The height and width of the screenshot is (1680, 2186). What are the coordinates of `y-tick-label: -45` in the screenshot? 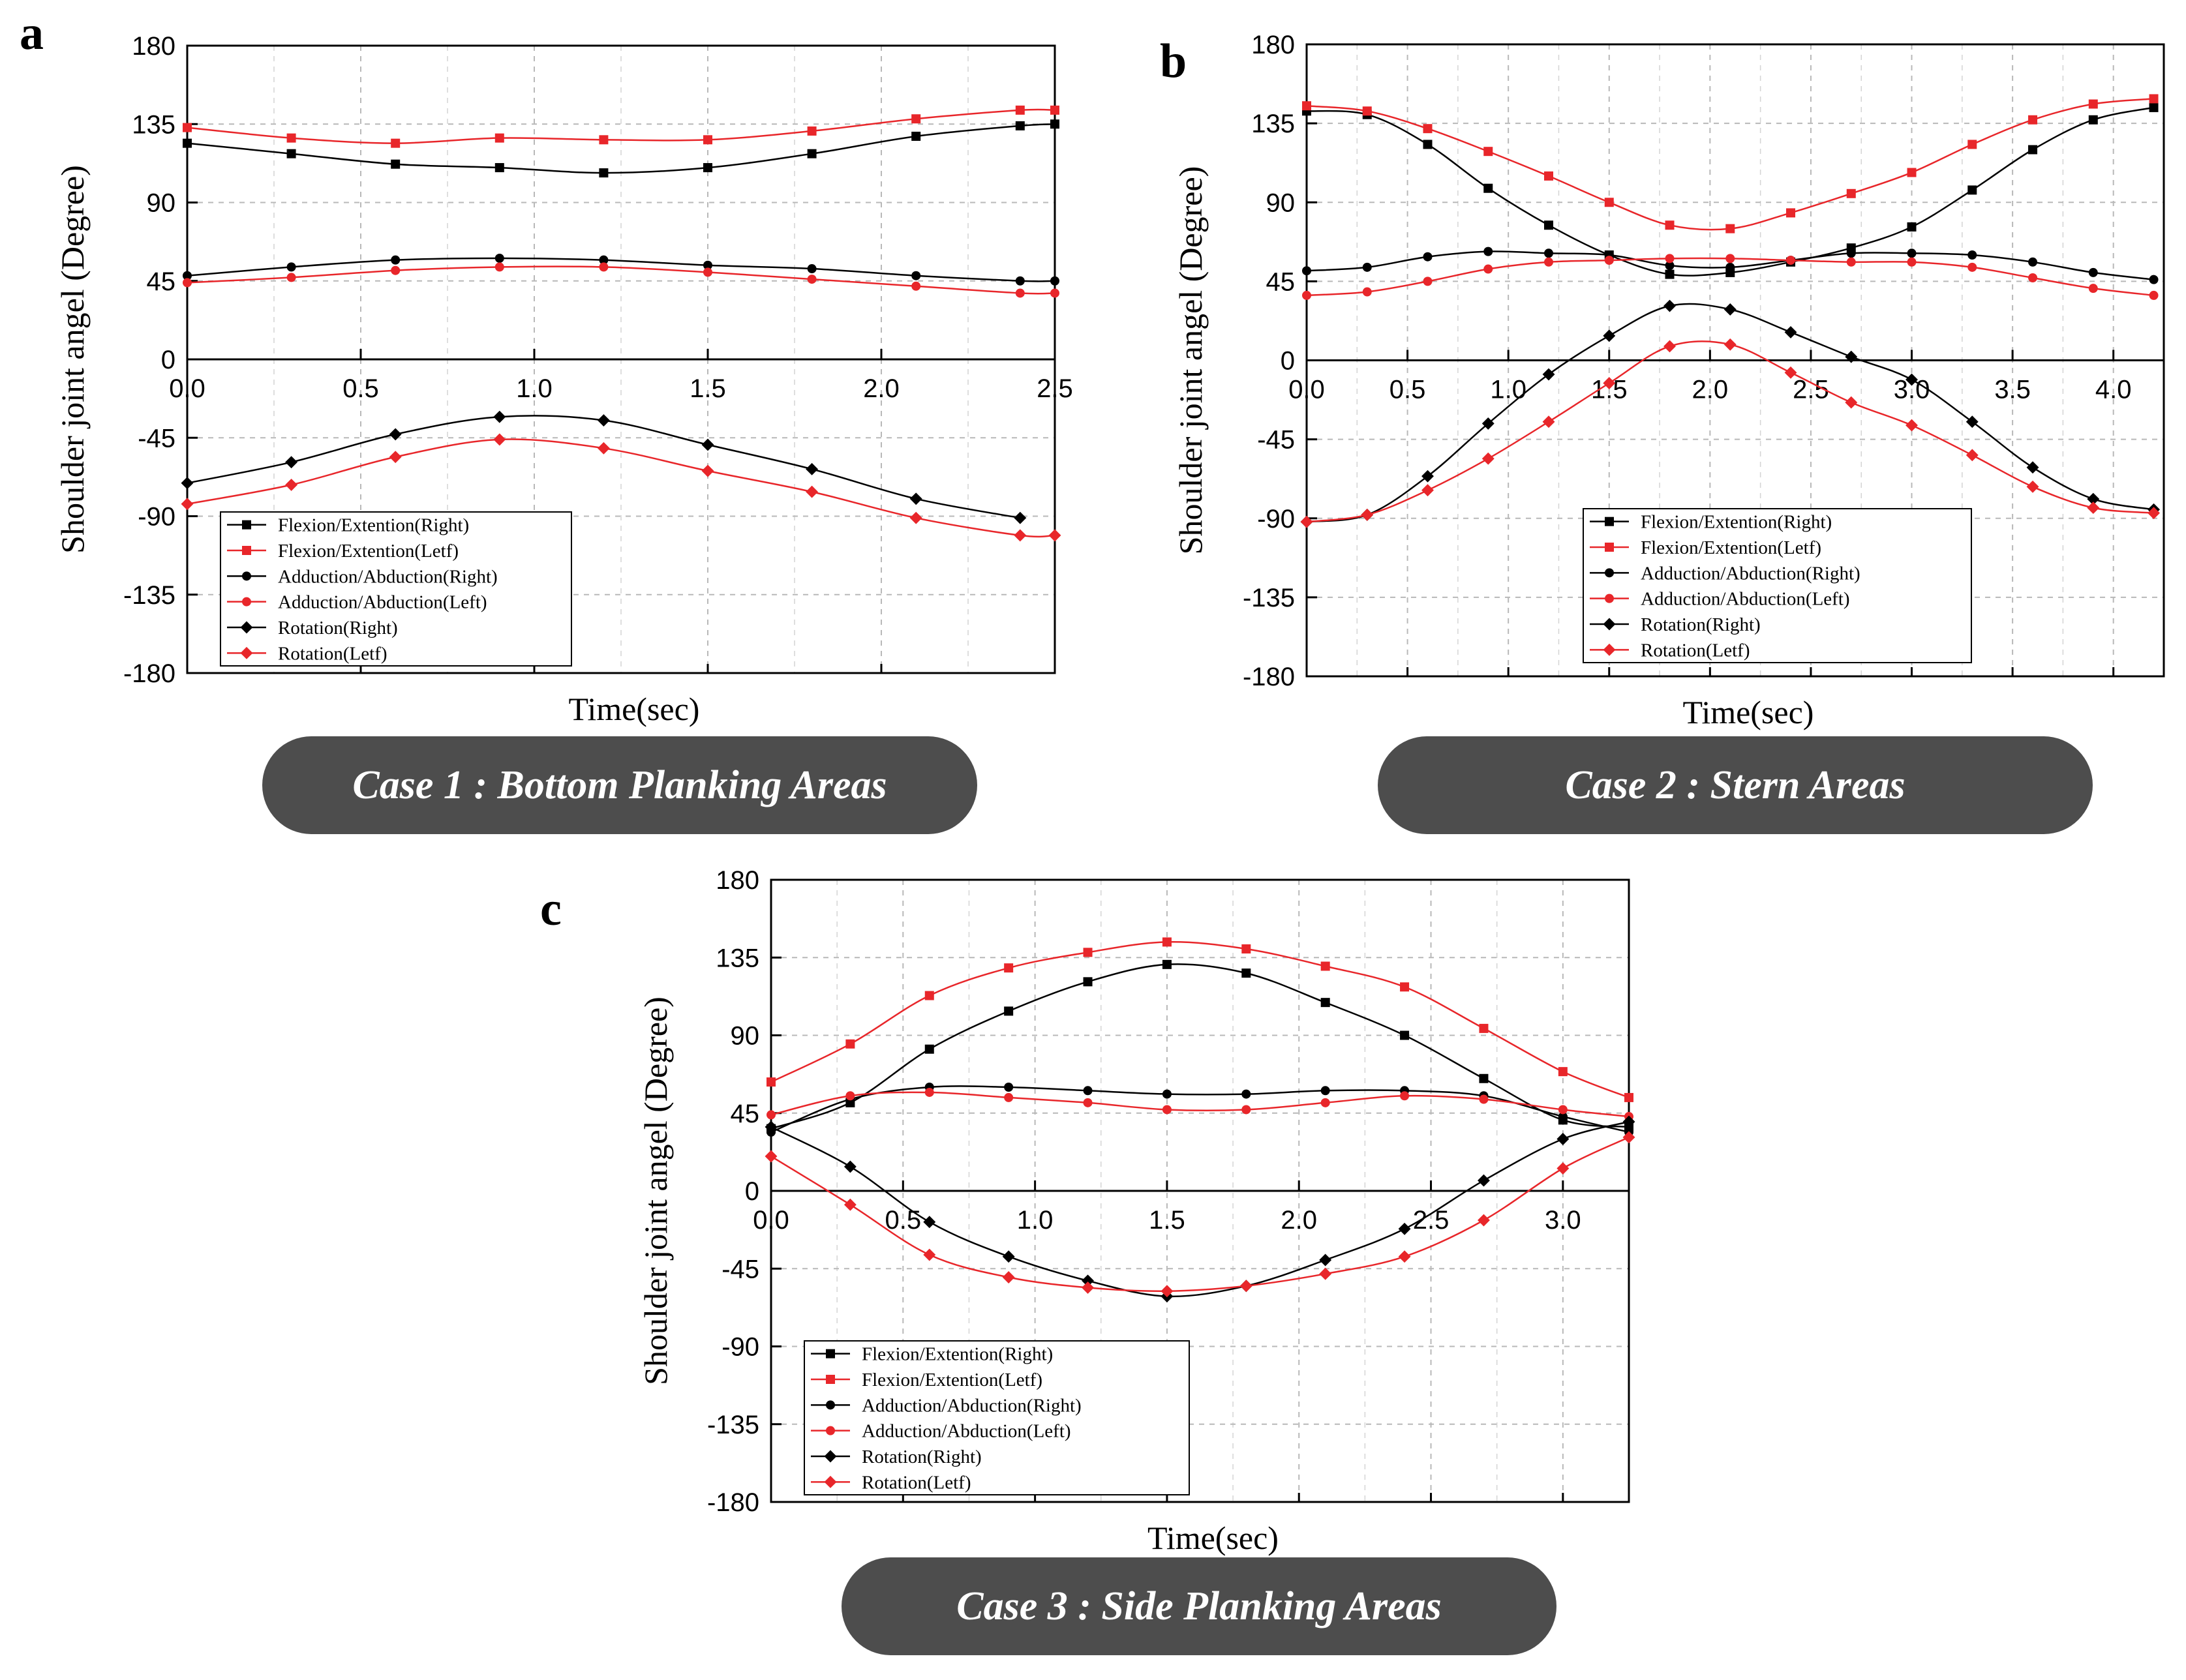 It's located at (1276, 441).